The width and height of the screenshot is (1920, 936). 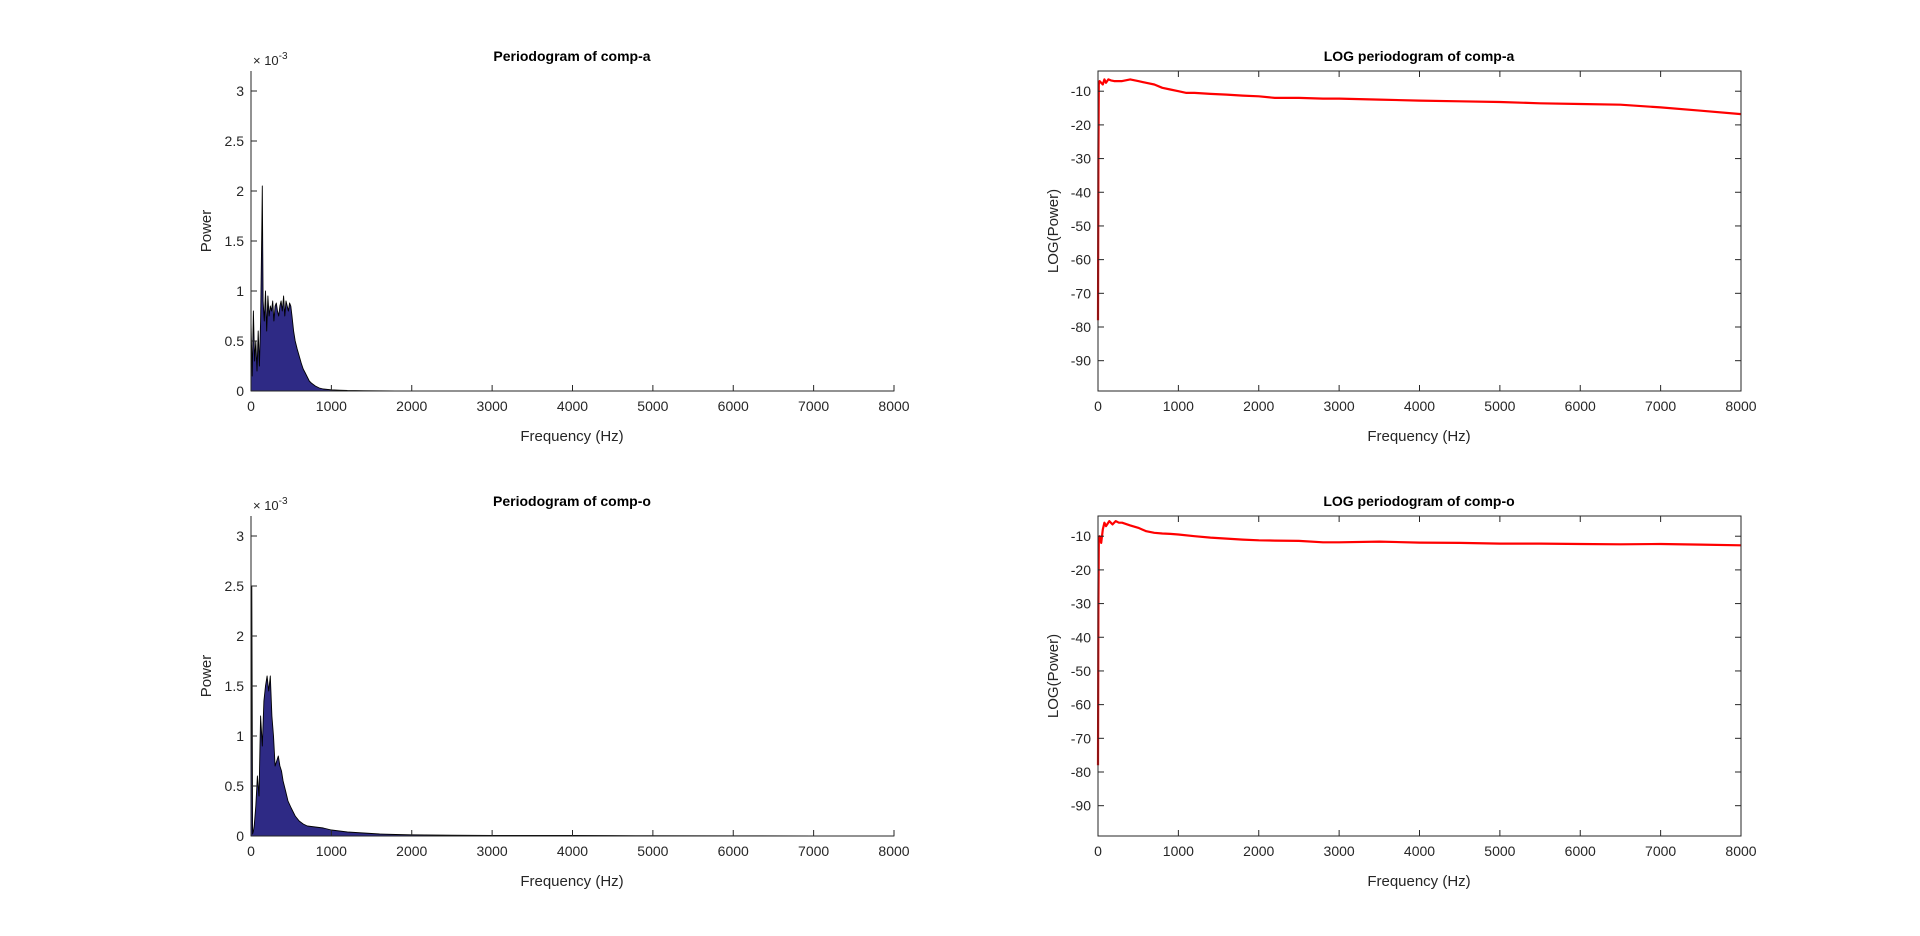 I want to click on y-tick-label: -20, so click(x=1081, y=125).